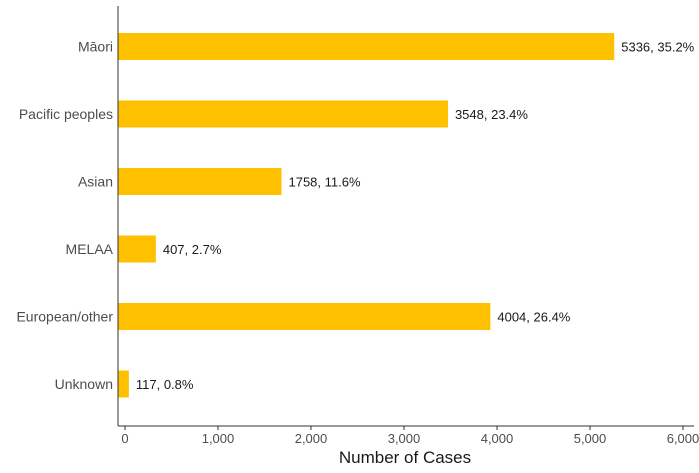  I want to click on data-label-european-other: 4004, 26.4%, so click(533, 317).